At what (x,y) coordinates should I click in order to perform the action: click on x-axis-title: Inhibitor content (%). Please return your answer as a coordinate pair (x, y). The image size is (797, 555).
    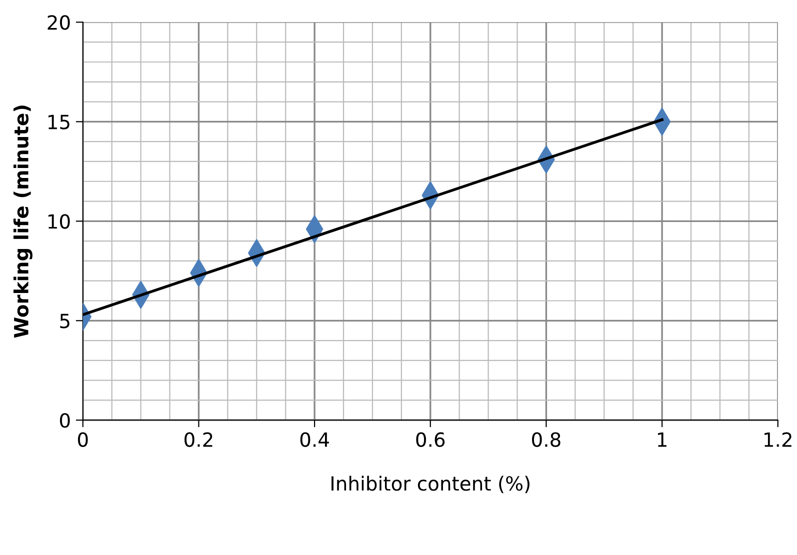
    Looking at the image, I should click on (431, 485).